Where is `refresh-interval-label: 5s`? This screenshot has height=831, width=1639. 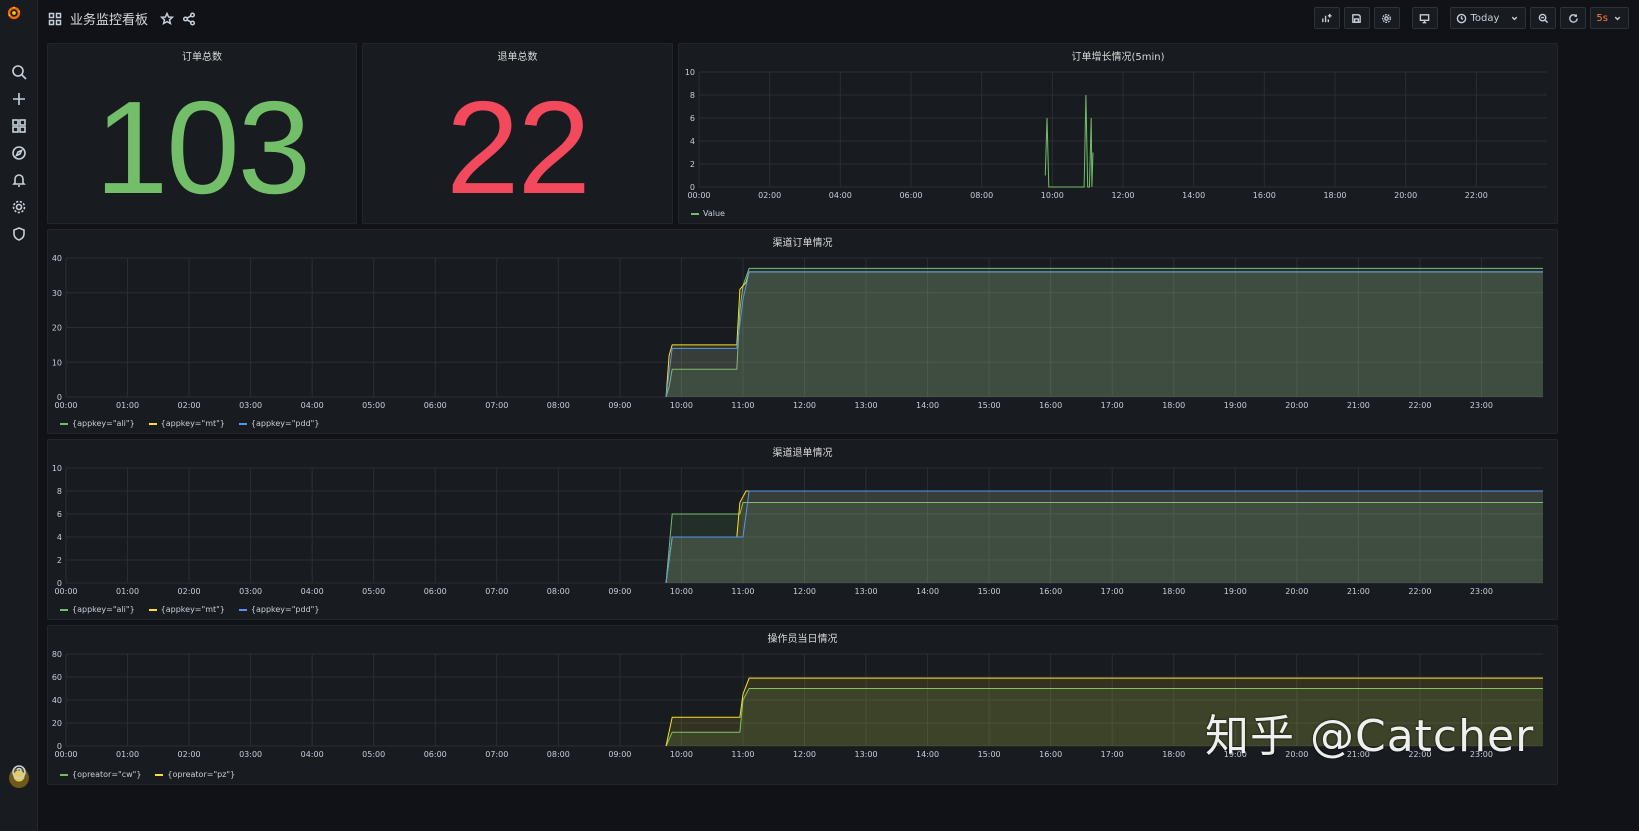 refresh-interval-label: 5s is located at coordinates (1602, 18).